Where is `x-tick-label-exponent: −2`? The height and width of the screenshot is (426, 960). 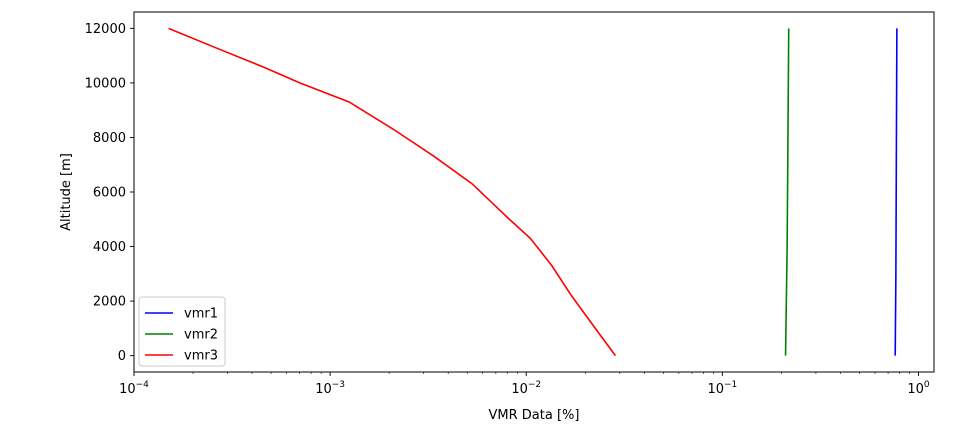
x-tick-label-exponent: −2 is located at coordinates (534, 385).